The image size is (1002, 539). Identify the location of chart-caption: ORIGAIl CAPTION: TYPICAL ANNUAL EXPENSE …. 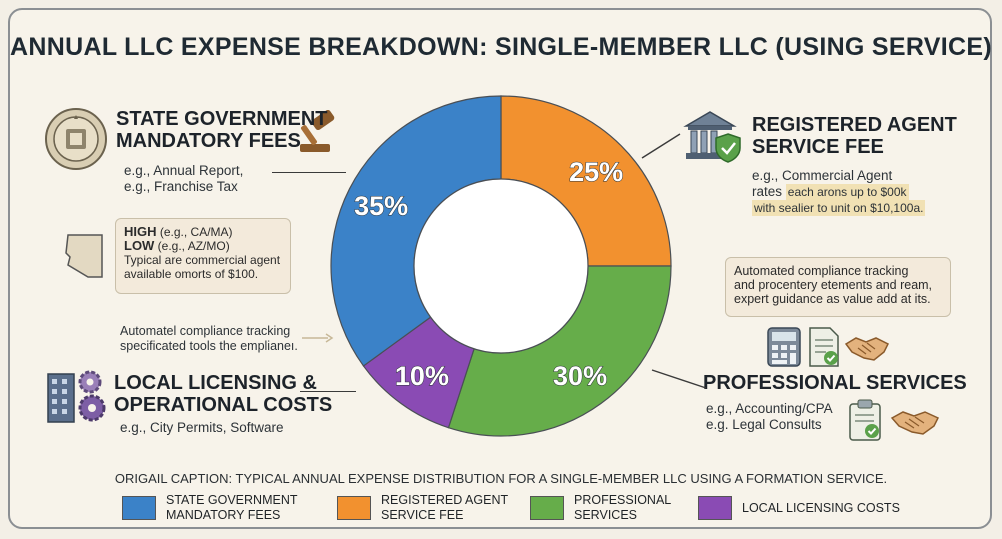
(501, 478).